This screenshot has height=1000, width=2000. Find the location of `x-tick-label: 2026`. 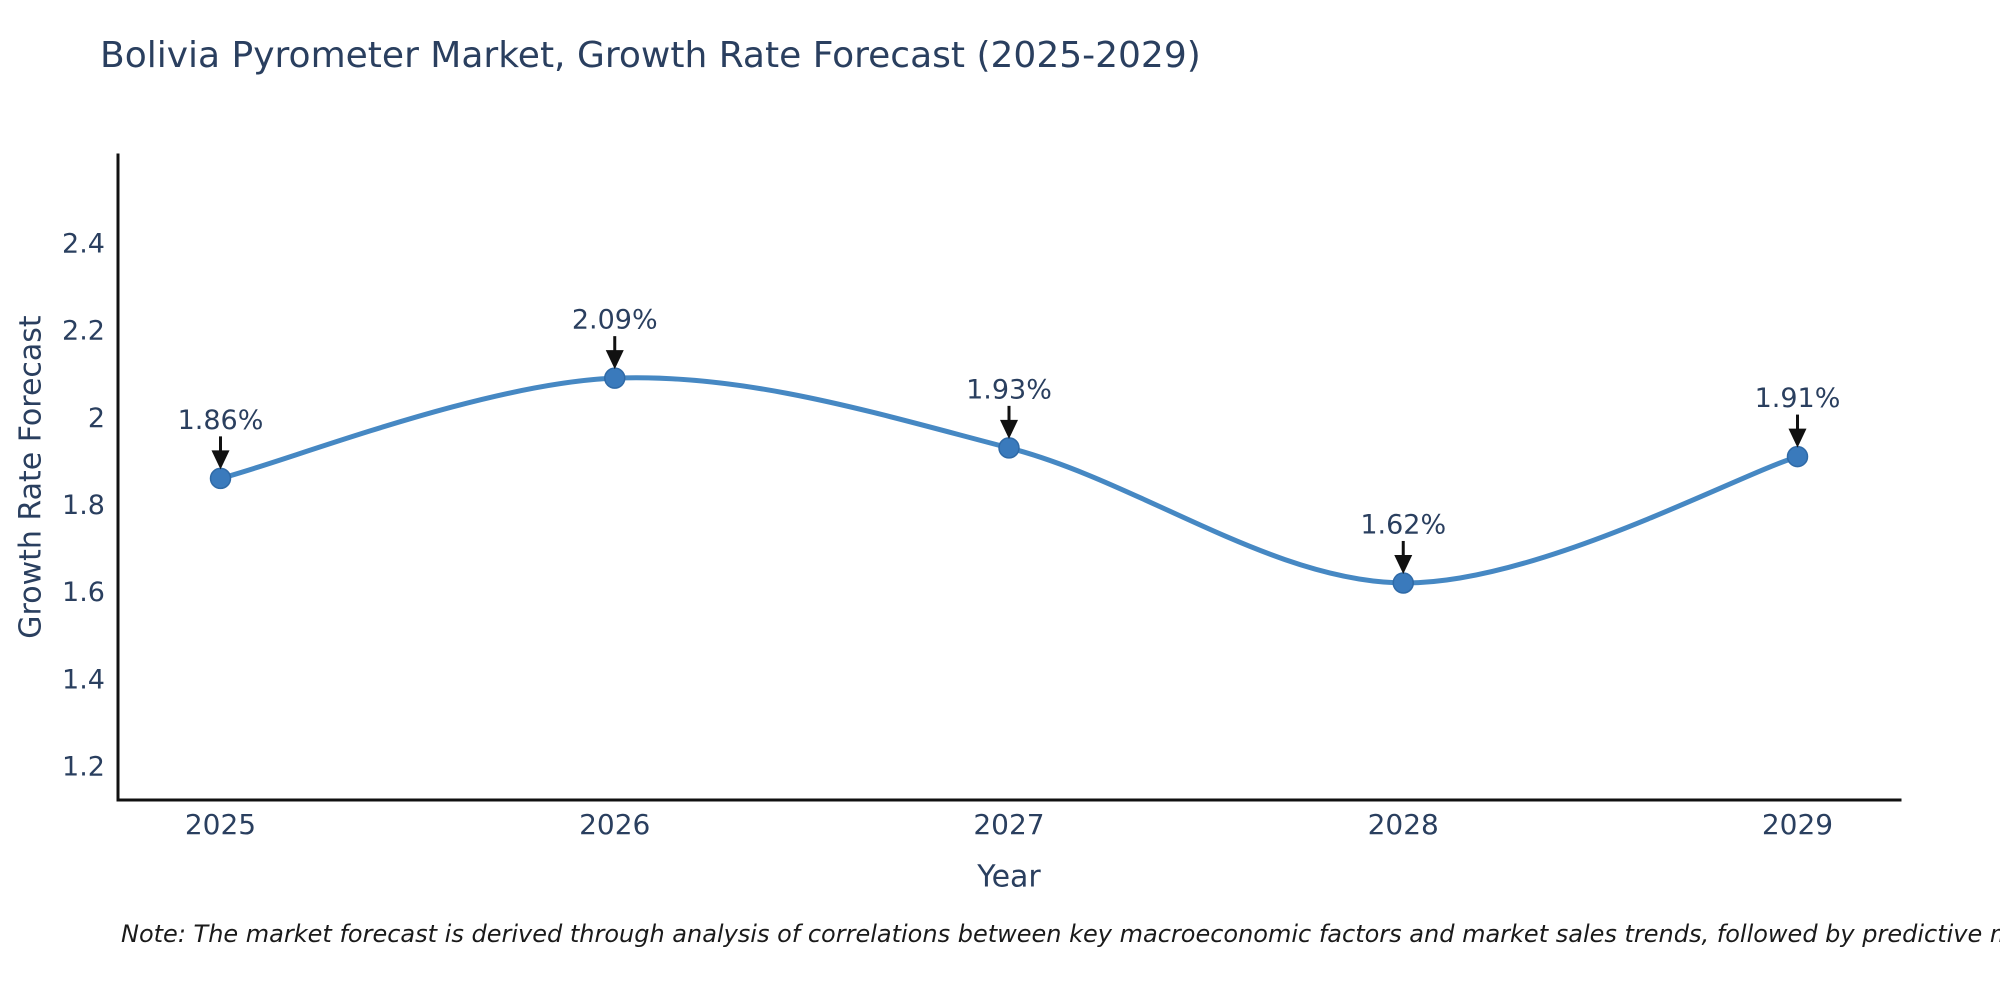

x-tick-label: 2026 is located at coordinates (614, 824).